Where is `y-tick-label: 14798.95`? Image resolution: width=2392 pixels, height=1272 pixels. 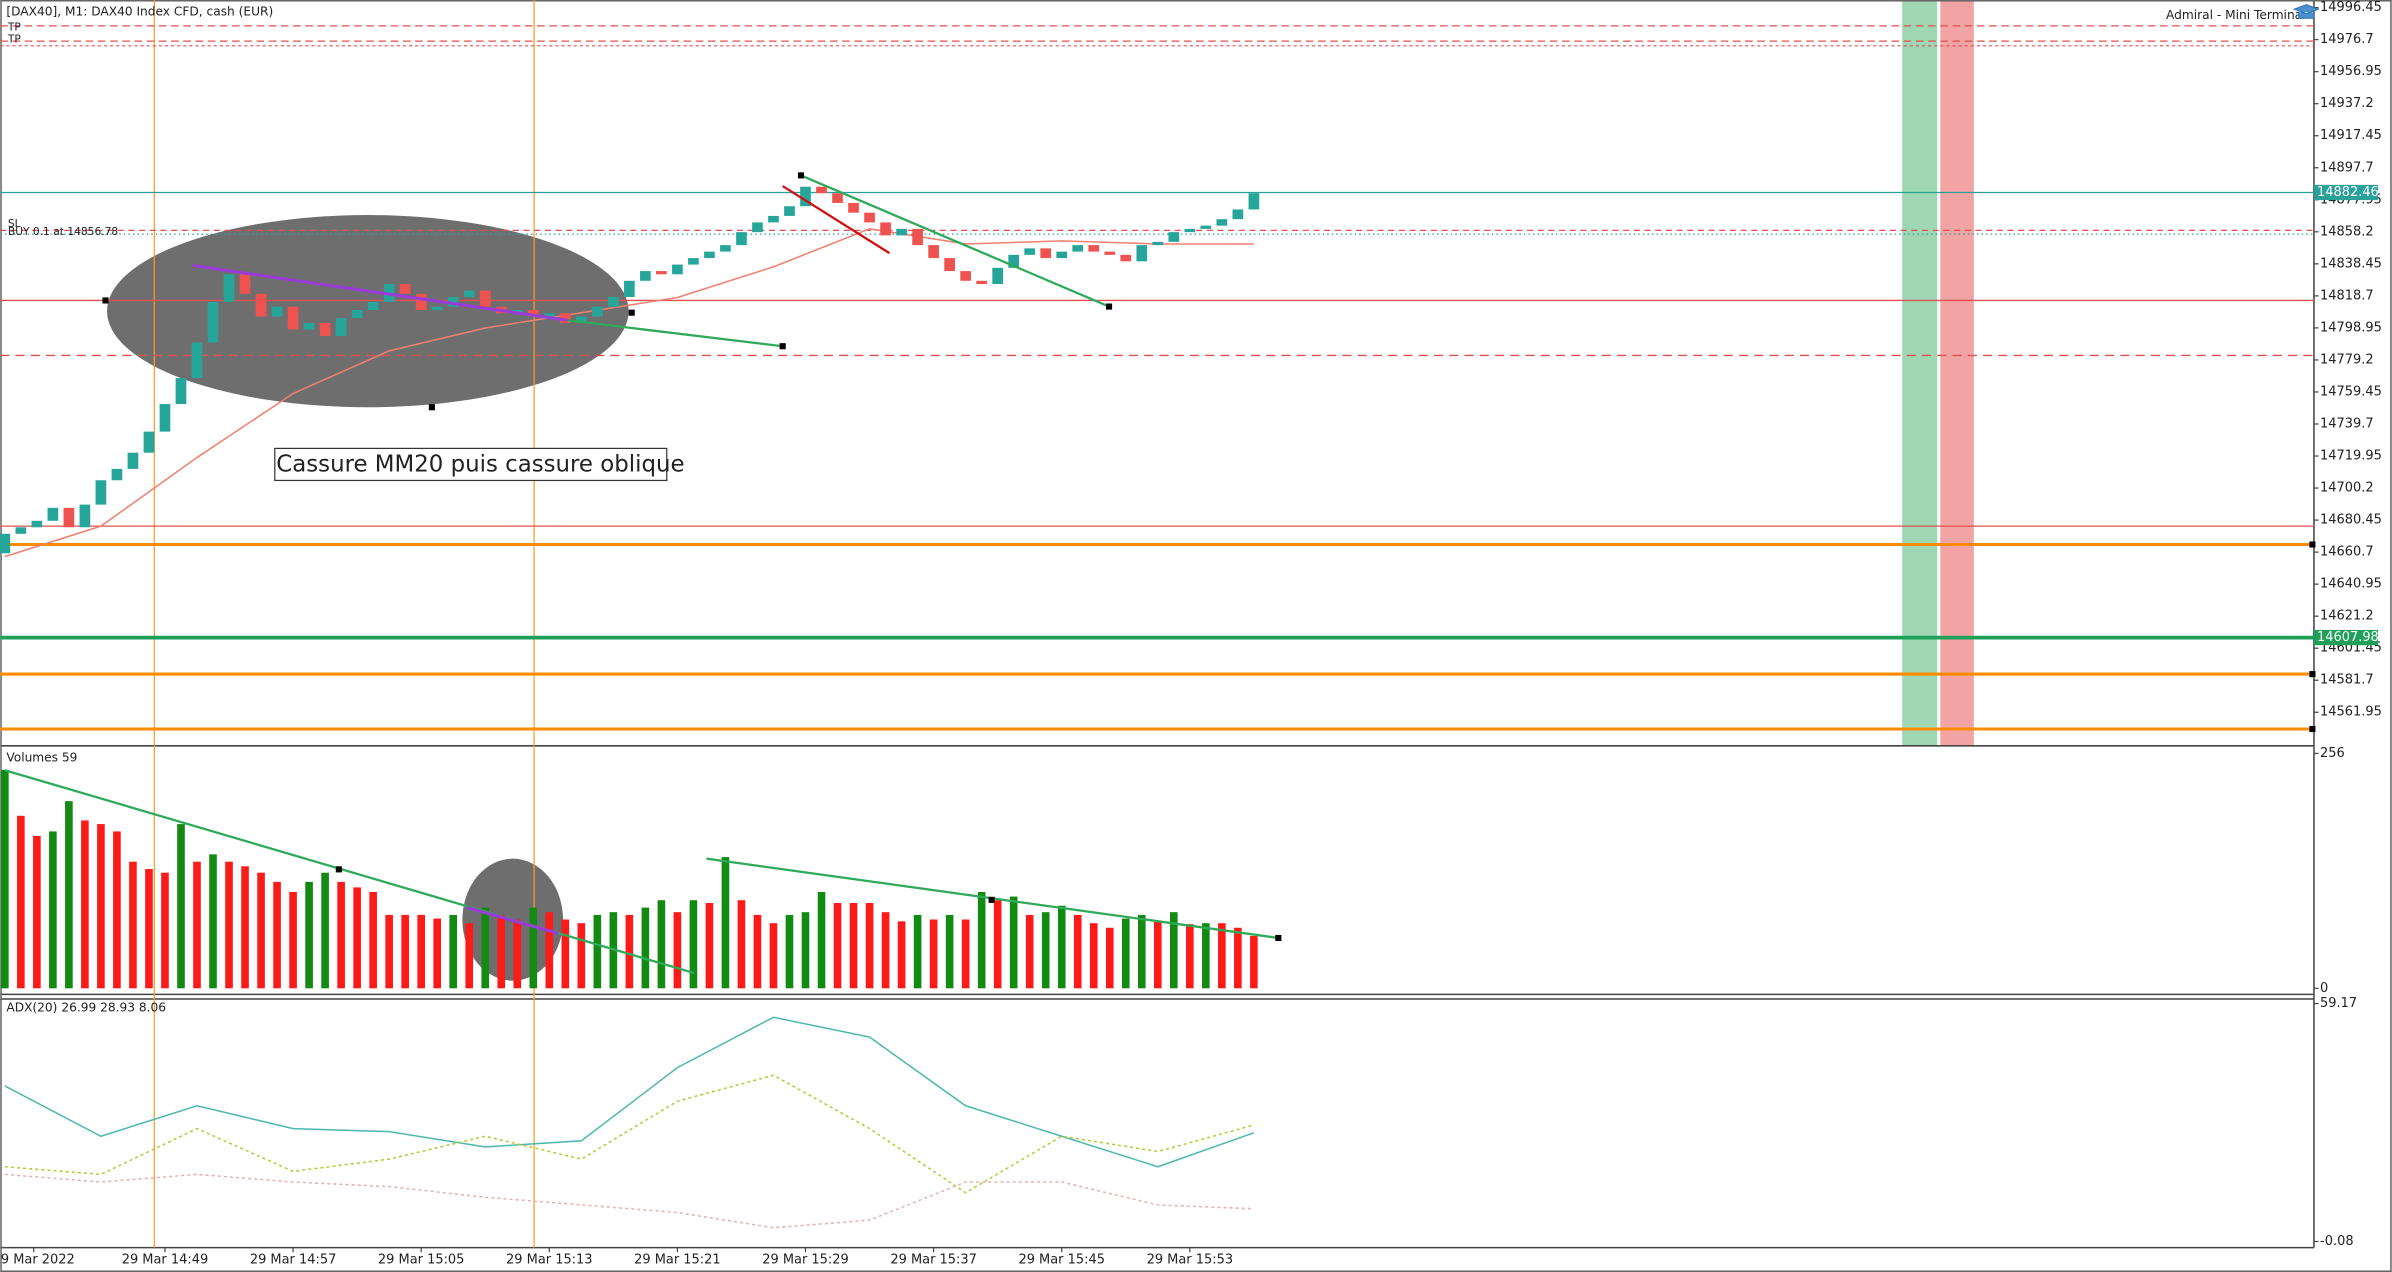 y-tick-label: 14798.95 is located at coordinates (2351, 327).